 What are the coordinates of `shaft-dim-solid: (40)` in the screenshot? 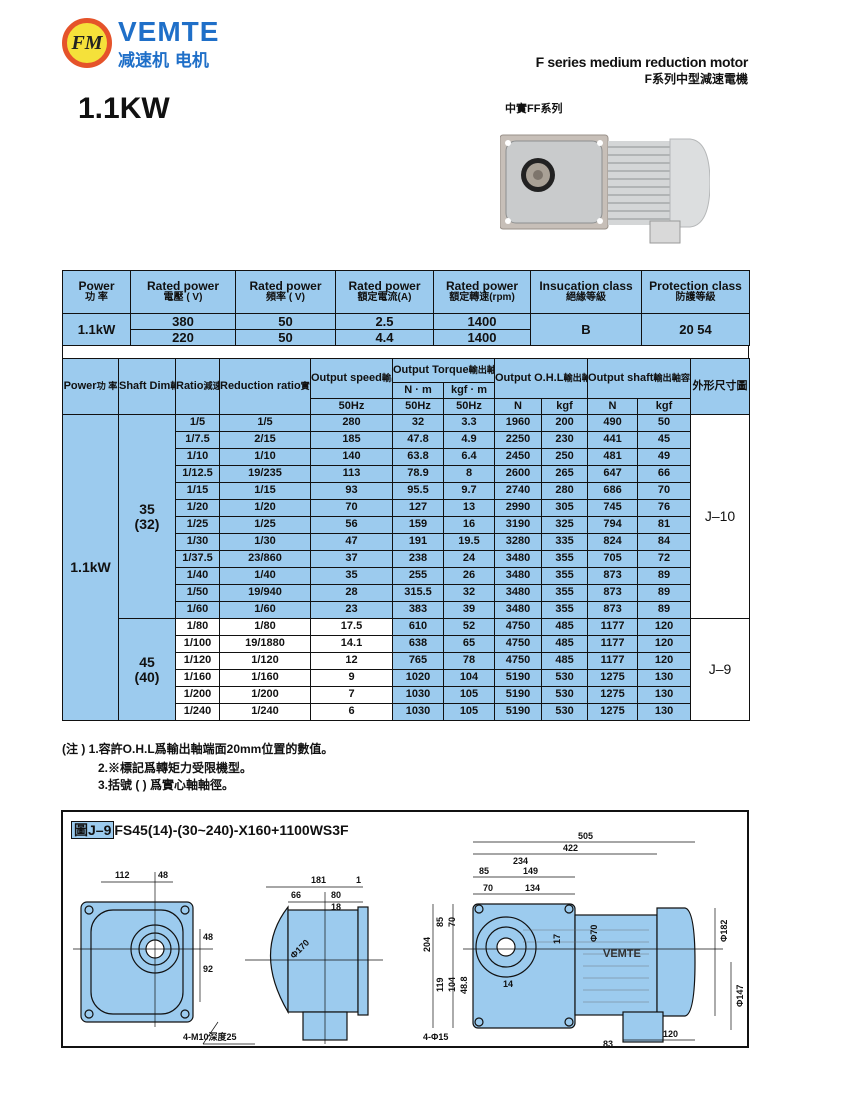 It's located at (147, 676).